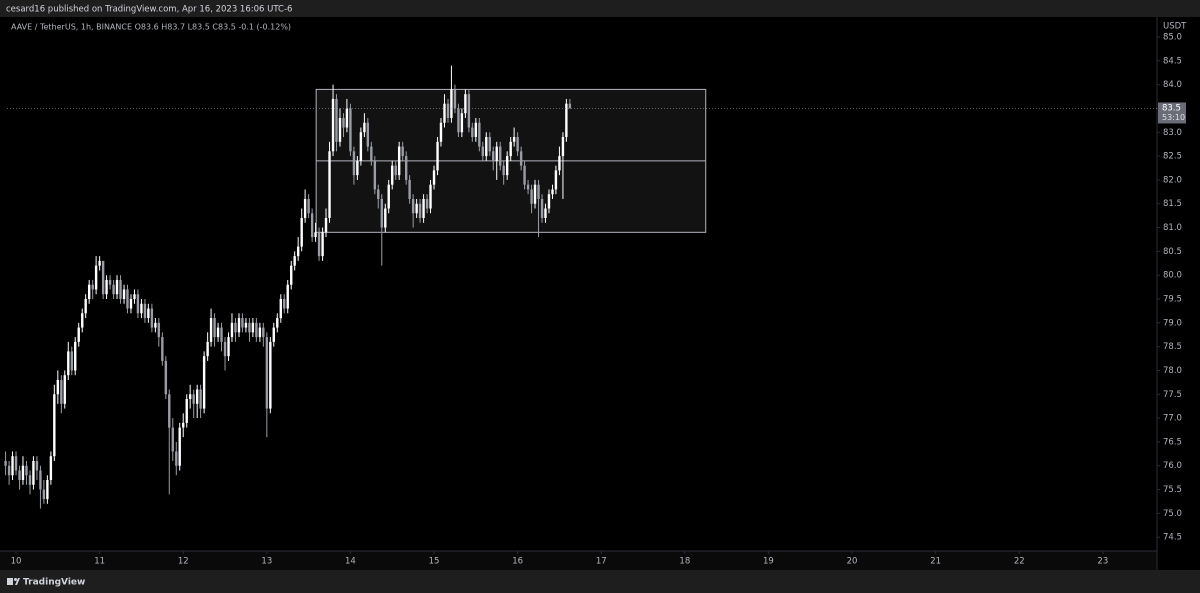 The height and width of the screenshot is (593, 1200). I want to click on time-axis, so click(578, 560).